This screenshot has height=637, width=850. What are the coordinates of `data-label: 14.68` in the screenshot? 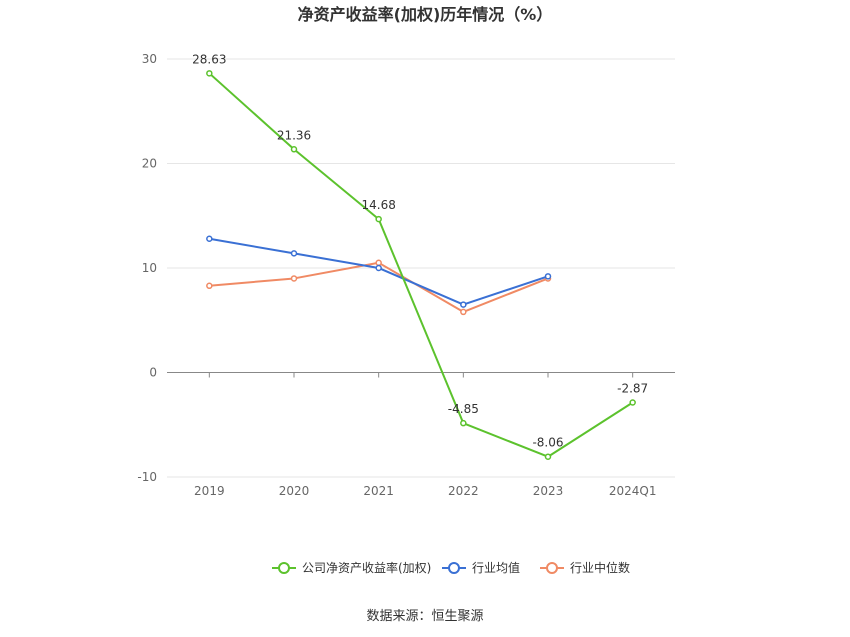 It's located at (378, 205).